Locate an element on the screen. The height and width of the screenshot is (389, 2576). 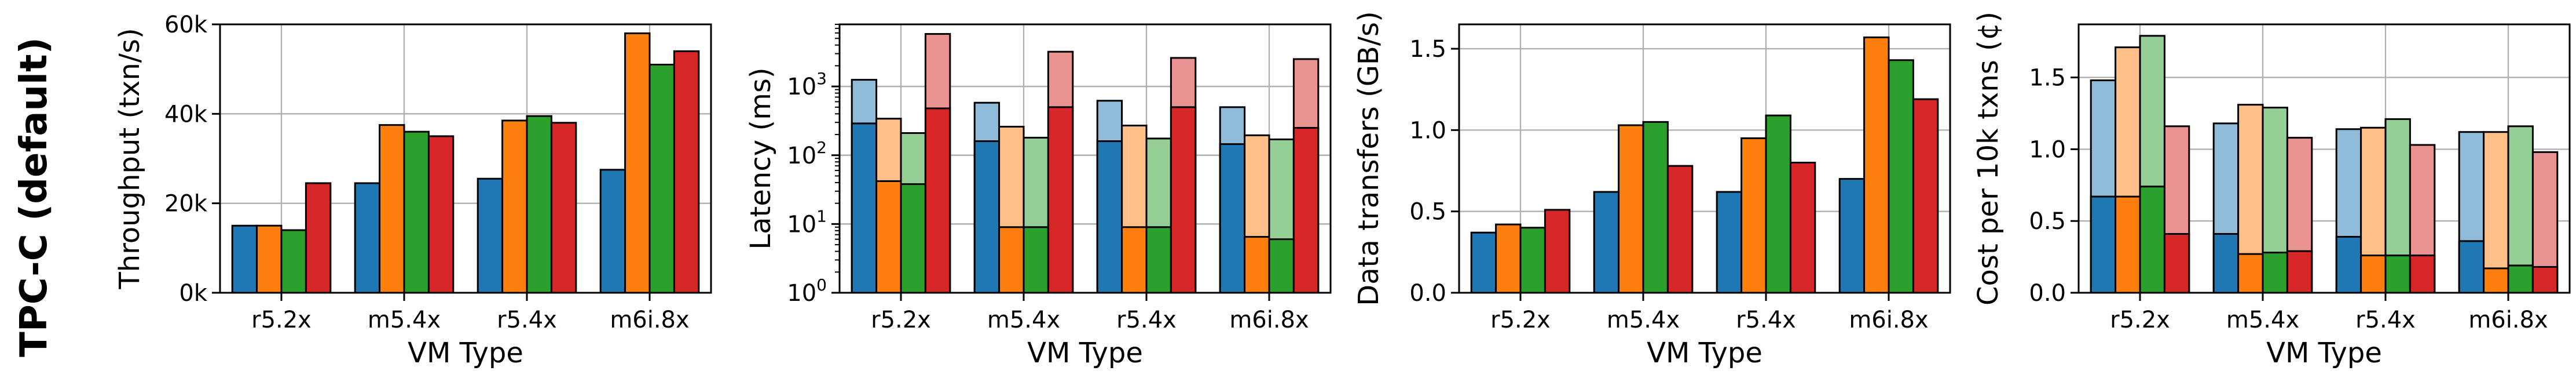
y-axis-label: Data transfers (GB/s) is located at coordinates (1369, 158).